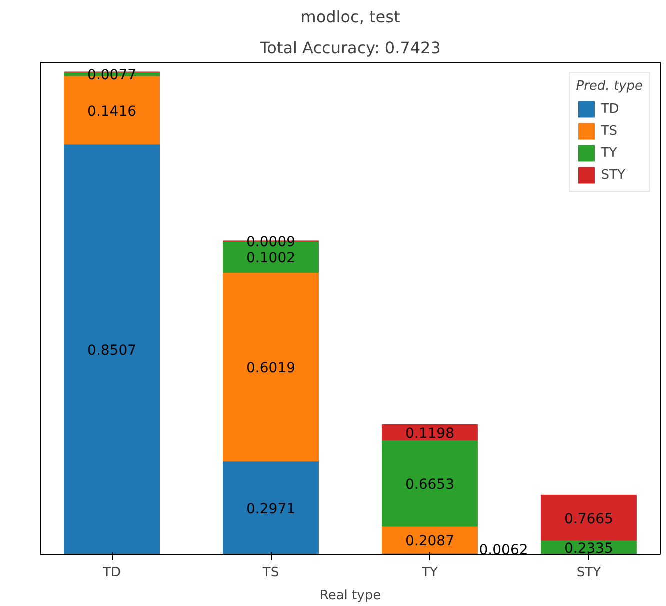  What do you see at coordinates (112, 573) in the screenshot?
I see `x-tick-label: TD` at bounding box center [112, 573].